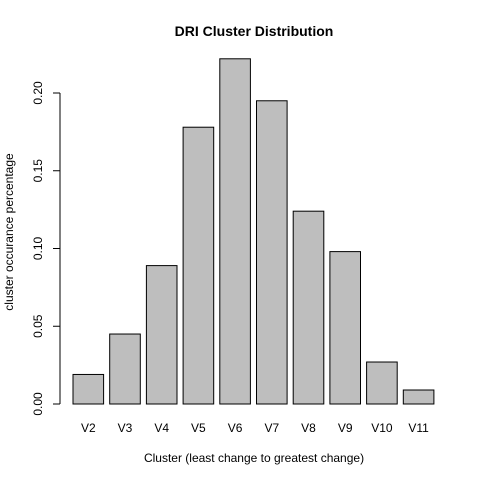 Image resolution: width=480 pixels, height=480 pixels. Describe the element at coordinates (235, 231) in the screenshot. I see `bar-v6` at that location.